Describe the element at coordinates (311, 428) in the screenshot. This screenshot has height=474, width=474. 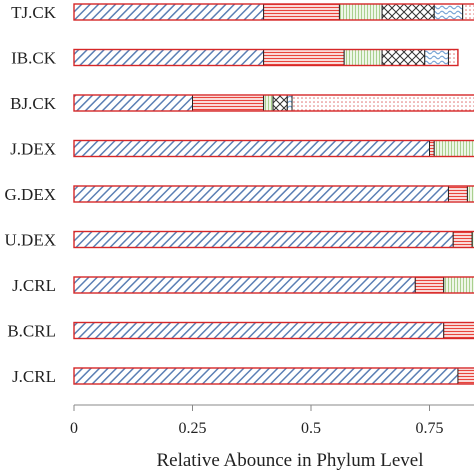
I see `x-tick-label: 0.5` at that location.